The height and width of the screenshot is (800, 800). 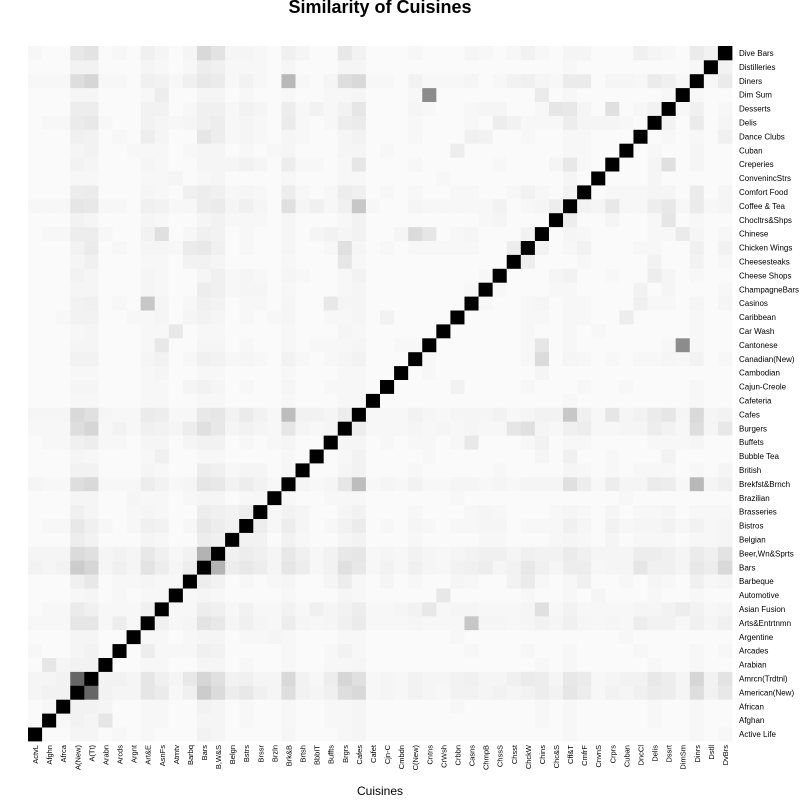 I want to click on x-tick-label: Brk&B, so click(x=288, y=755).